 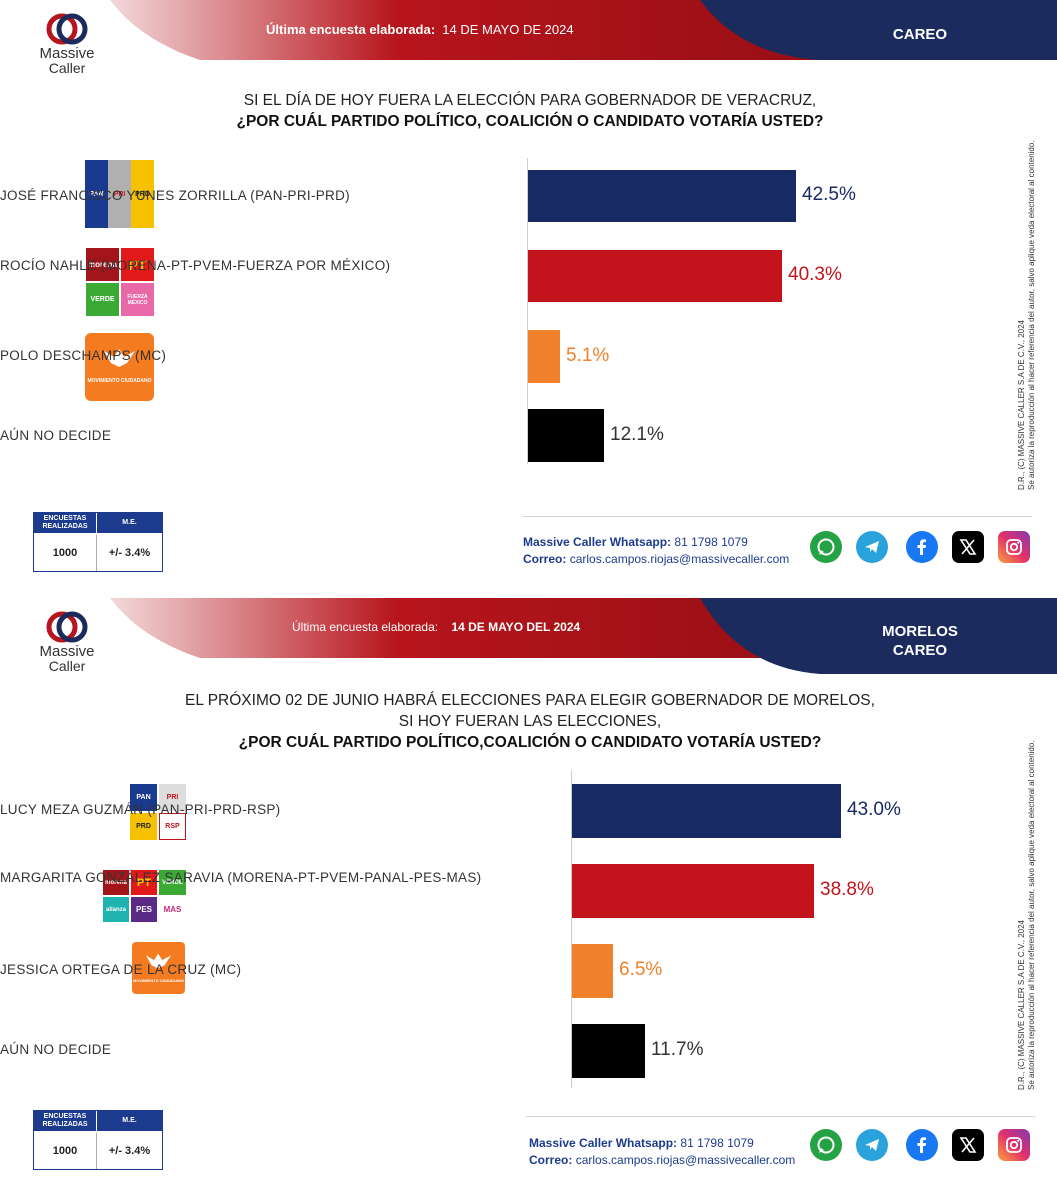 What do you see at coordinates (874, 809) in the screenshot?
I see `value-label: 43.0%` at bounding box center [874, 809].